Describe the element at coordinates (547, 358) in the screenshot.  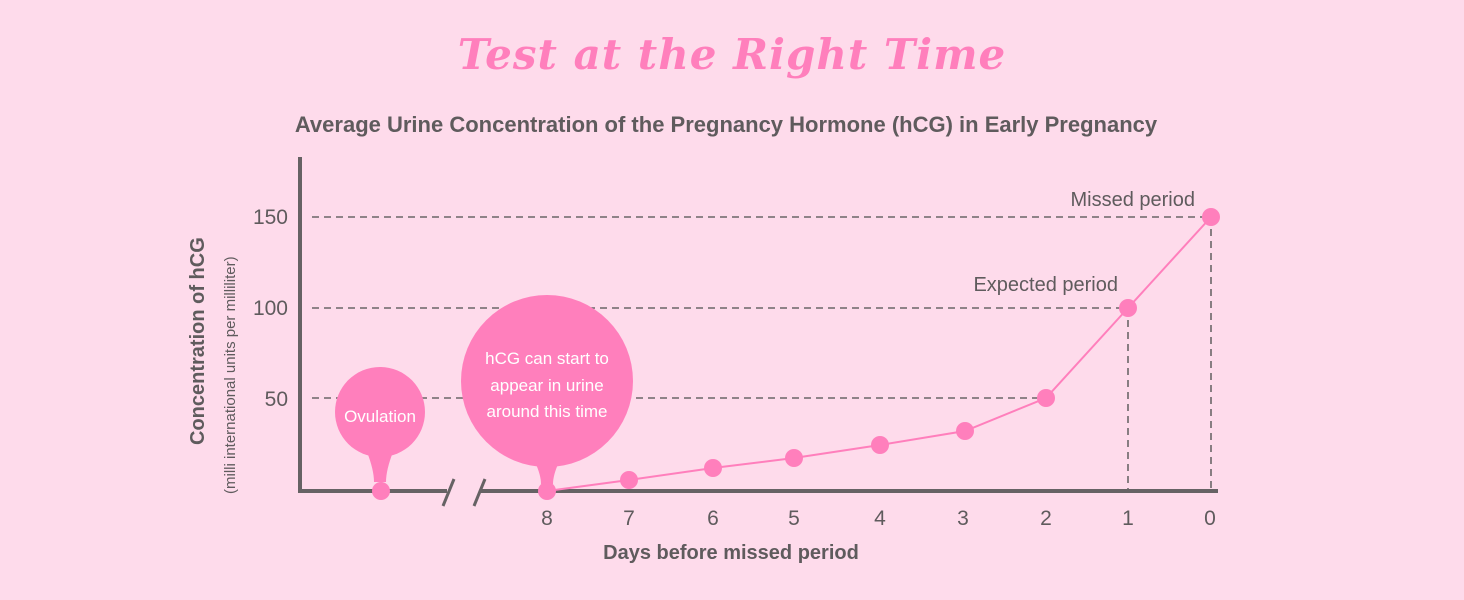
I see `hcg-bubble-line-1: hCG can start to` at that location.